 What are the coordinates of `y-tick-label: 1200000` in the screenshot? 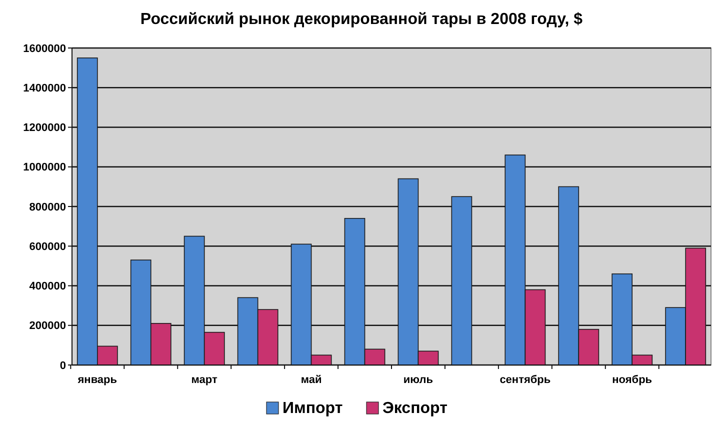 It's located at (44, 128).